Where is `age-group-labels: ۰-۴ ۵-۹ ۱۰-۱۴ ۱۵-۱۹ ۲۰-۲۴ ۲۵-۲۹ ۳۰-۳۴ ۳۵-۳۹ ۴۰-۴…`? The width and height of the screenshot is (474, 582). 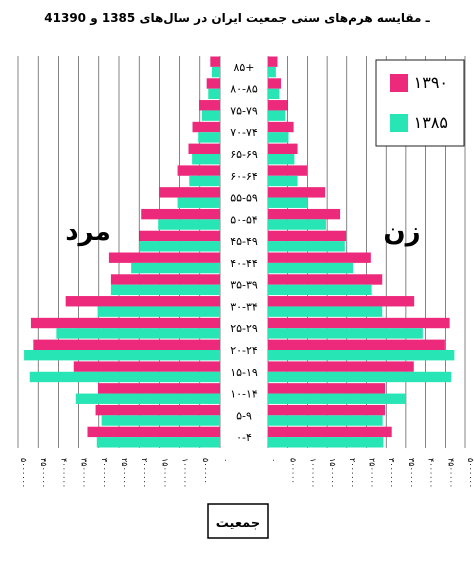
age-group-labels: ۰-۴ ۵-۹ ۱۰-۱۴ ۱۵-۱۹ ۲۰-۲۴ ۲۵-۲۹ ۳۰-۳۴ ۳۵-۳۹ ۴۰-۴… is located at coordinates (244, 252).